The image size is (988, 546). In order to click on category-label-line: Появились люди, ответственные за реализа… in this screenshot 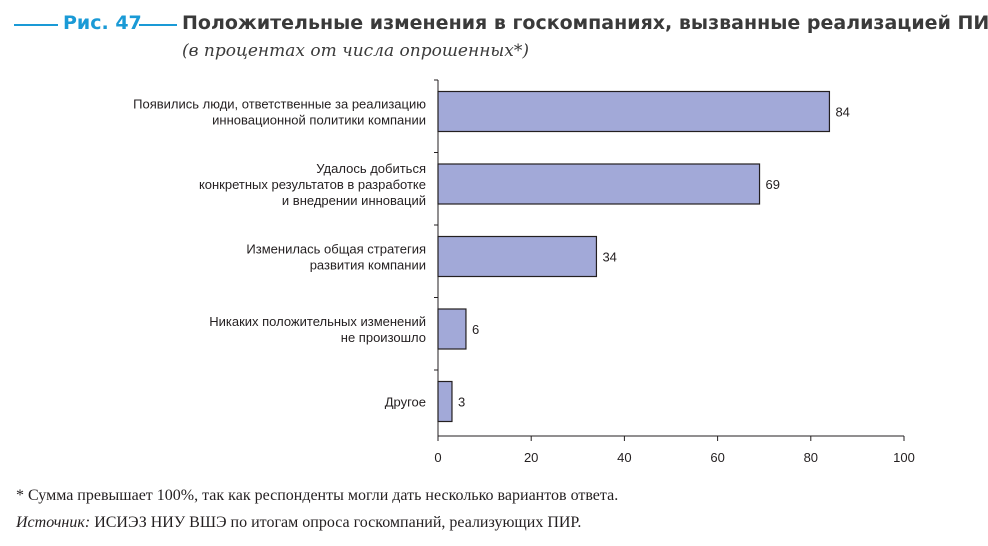, I will do `click(279, 104)`.